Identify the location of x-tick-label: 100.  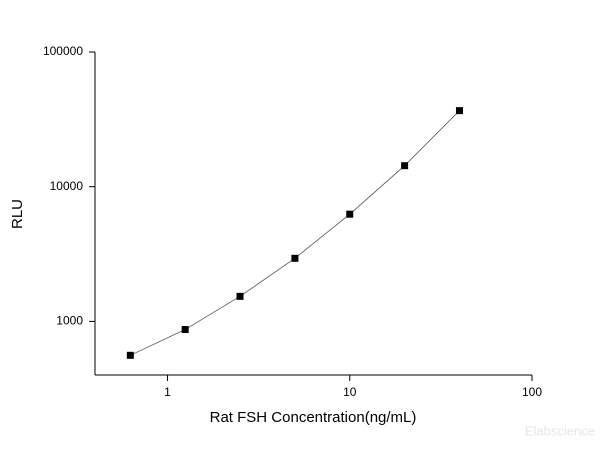
(532, 392).